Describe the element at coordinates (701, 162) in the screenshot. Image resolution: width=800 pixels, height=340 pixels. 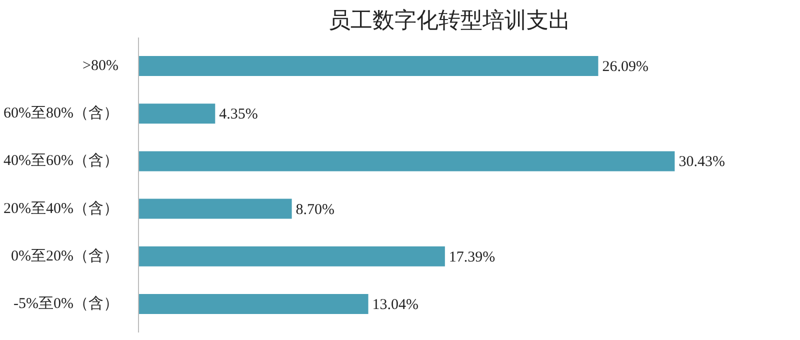
I see `data-label: 30.43%` at that location.